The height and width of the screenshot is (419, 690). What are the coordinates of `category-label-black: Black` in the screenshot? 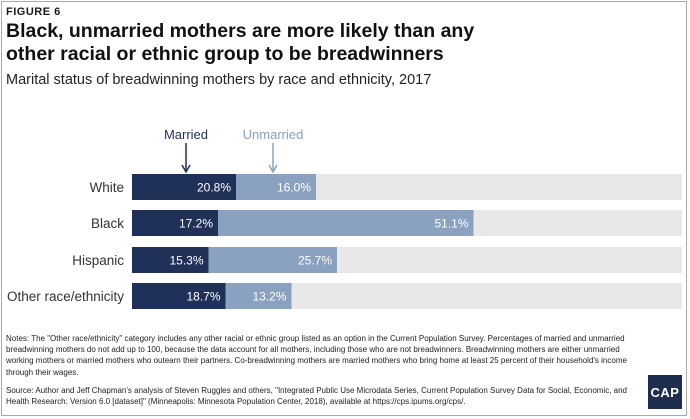 It's located at (107, 223).